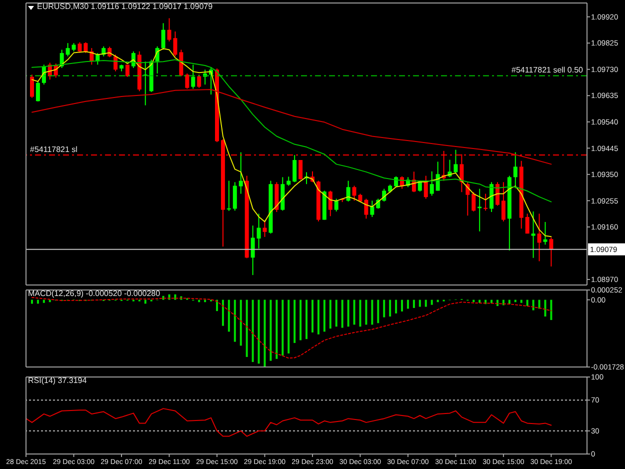  Describe the element at coordinates (125, 6) in the screenshot. I see `chart-title: EURUSD,M30 1.09116 1.09122 1.09017 1.09079` at that location.